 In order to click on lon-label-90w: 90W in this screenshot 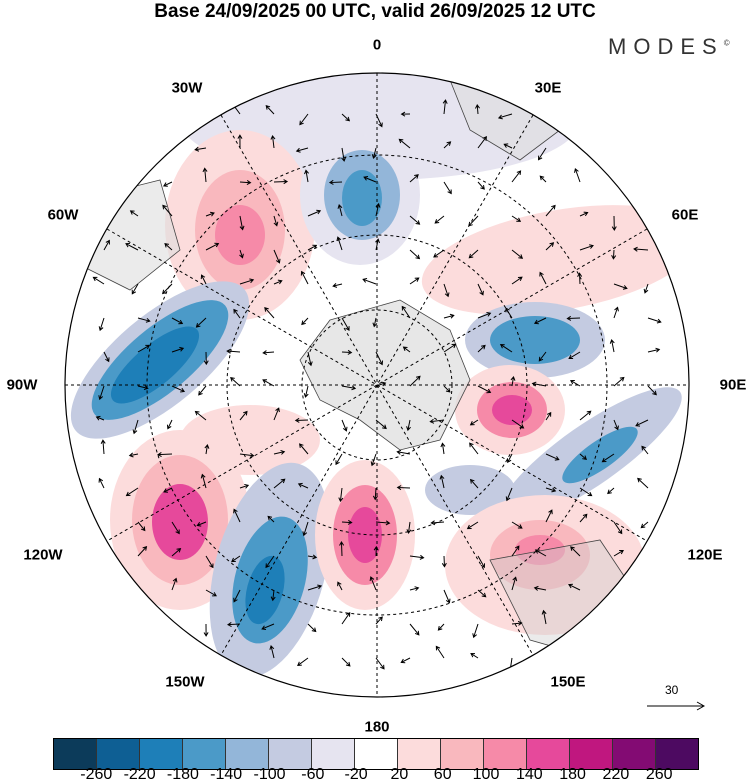, I will do `click(22, 385)`.